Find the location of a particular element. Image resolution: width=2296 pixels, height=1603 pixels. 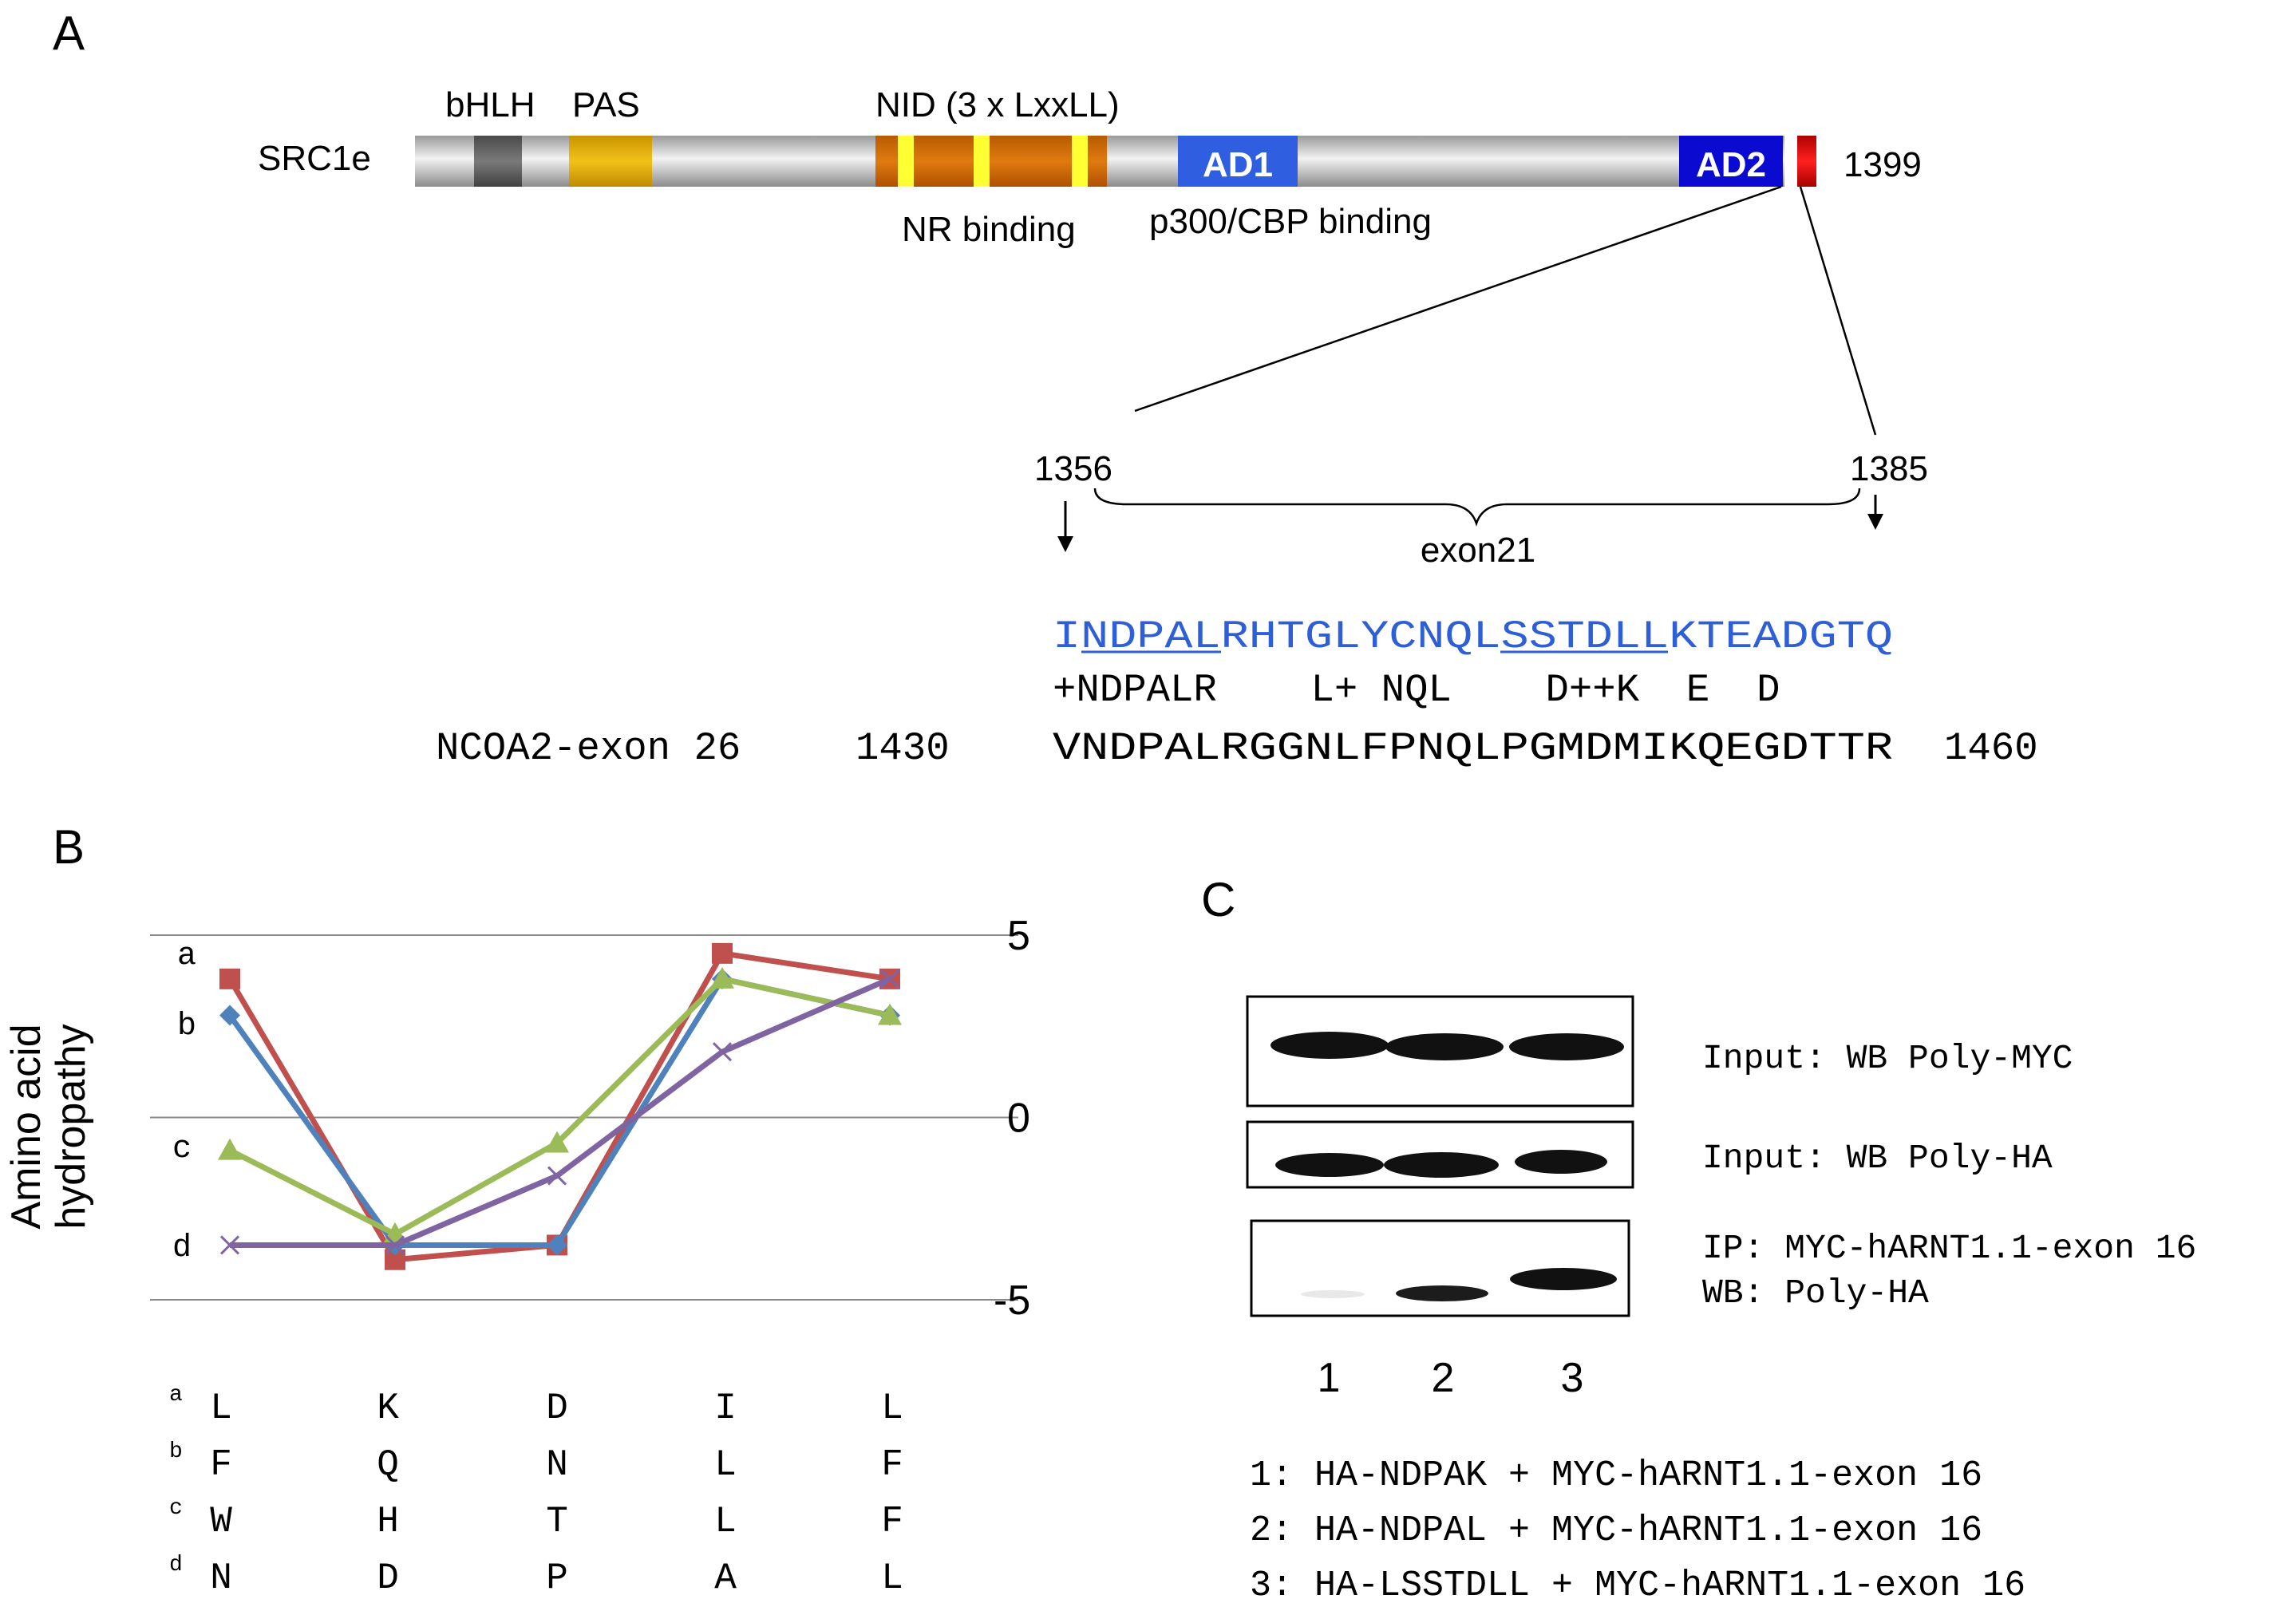

y-tick-labels: 5 0 -5 is located at coordinates (1012, 1118).